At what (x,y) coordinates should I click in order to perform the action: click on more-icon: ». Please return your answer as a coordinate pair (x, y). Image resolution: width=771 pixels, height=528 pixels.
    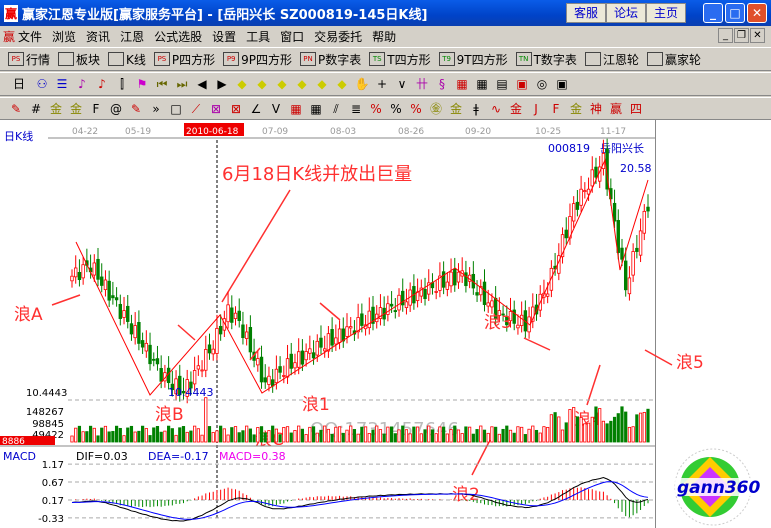
    Looking at the image, I should click on (156, 108).